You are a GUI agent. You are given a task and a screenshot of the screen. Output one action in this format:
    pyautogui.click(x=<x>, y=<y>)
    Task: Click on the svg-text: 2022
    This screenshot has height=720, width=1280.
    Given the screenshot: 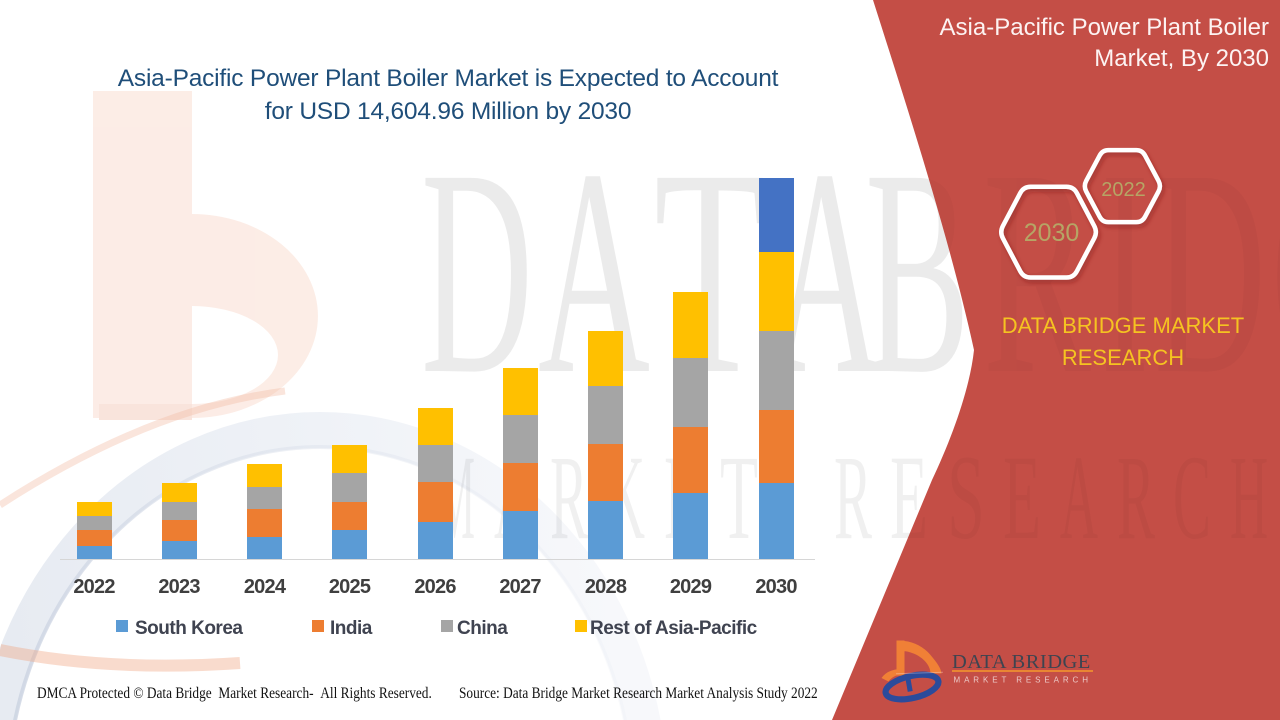 What is the action you would take?
    pyautogui.click(x=1123, y=190)
    